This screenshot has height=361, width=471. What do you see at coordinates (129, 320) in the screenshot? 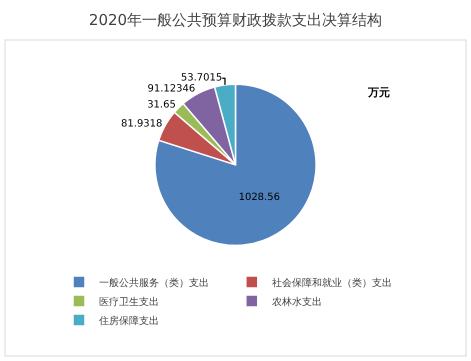
I see `legend-label: 住房保障支出` at bounding box center [129, 320].